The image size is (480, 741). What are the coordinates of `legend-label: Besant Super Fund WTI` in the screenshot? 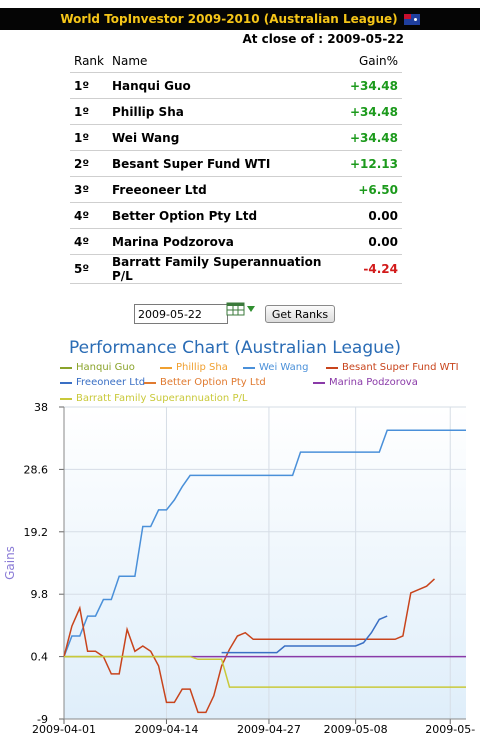 It's located at (400, 367).